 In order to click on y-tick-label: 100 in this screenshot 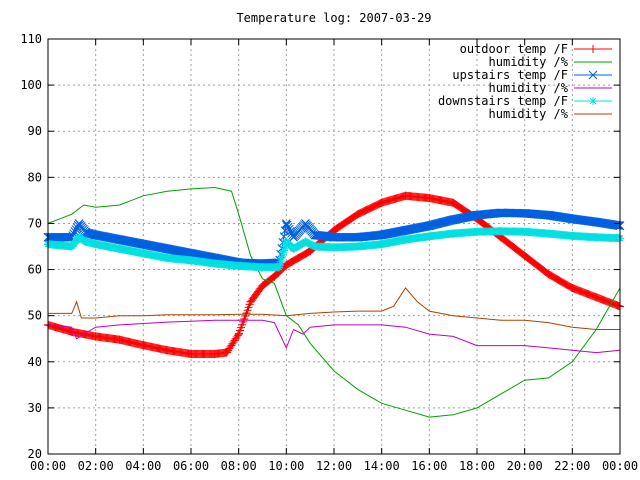, I will do `click(31, 85)`.